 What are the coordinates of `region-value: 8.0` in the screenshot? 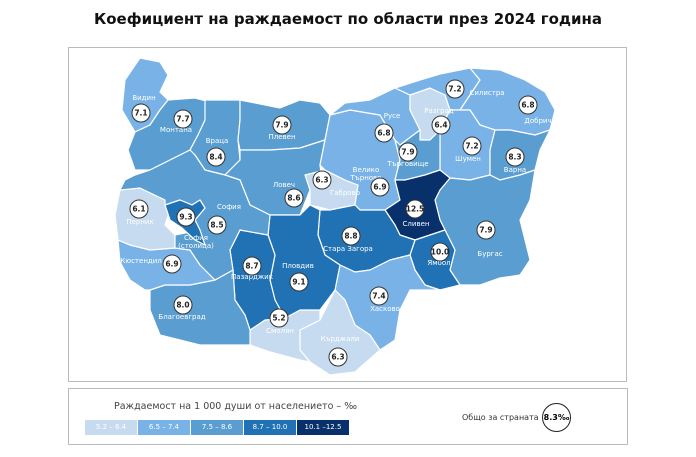 It's located at (182, 305).